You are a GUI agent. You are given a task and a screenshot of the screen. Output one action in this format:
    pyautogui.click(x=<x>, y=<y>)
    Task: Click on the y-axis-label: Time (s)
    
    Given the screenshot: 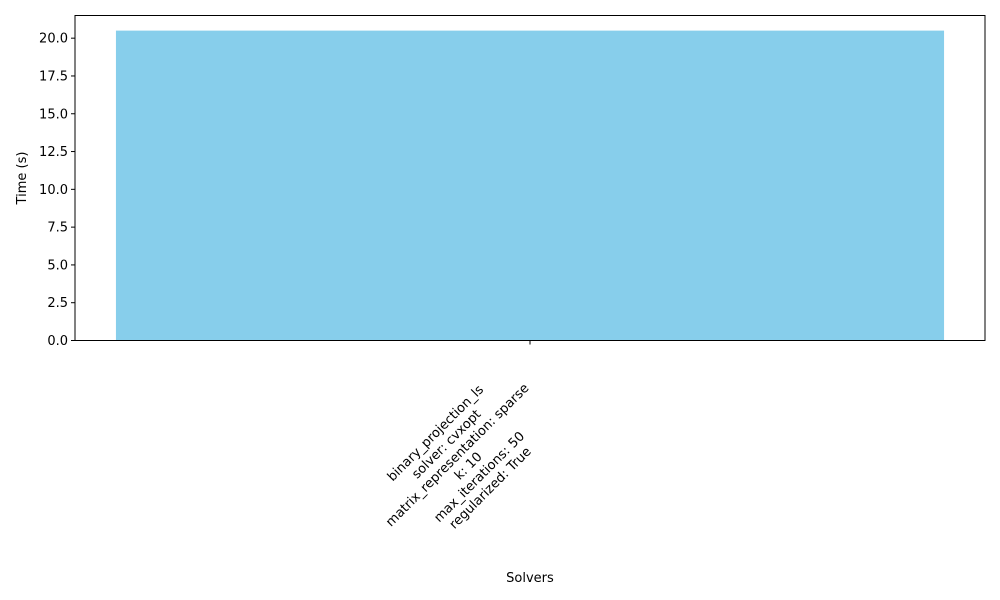 What is the action you would take?
    pyautogui.click(x=22, y=179)
    